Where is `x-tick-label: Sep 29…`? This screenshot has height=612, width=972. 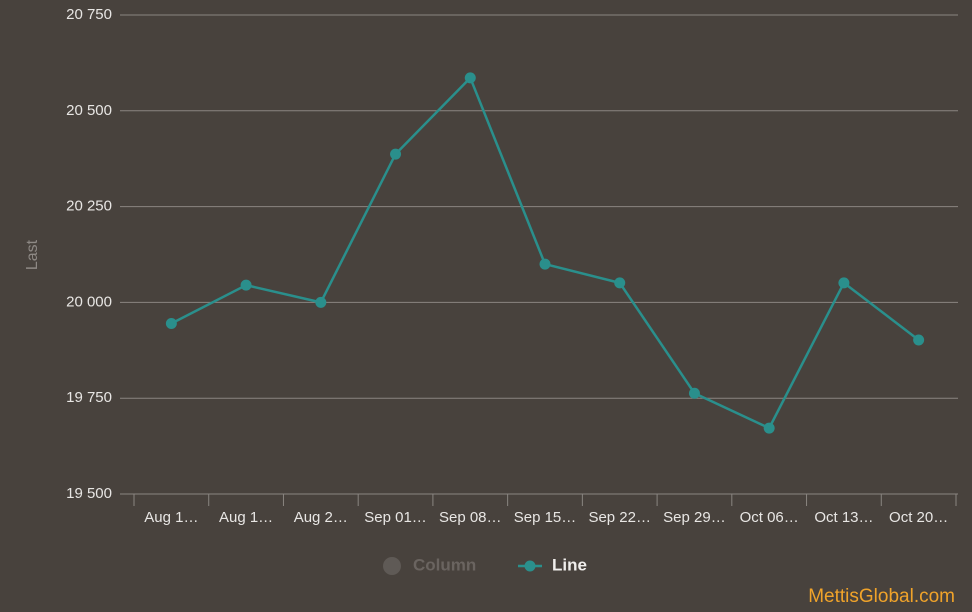 x-tick-label: Sep 29… is located at coordinates (694, 517).